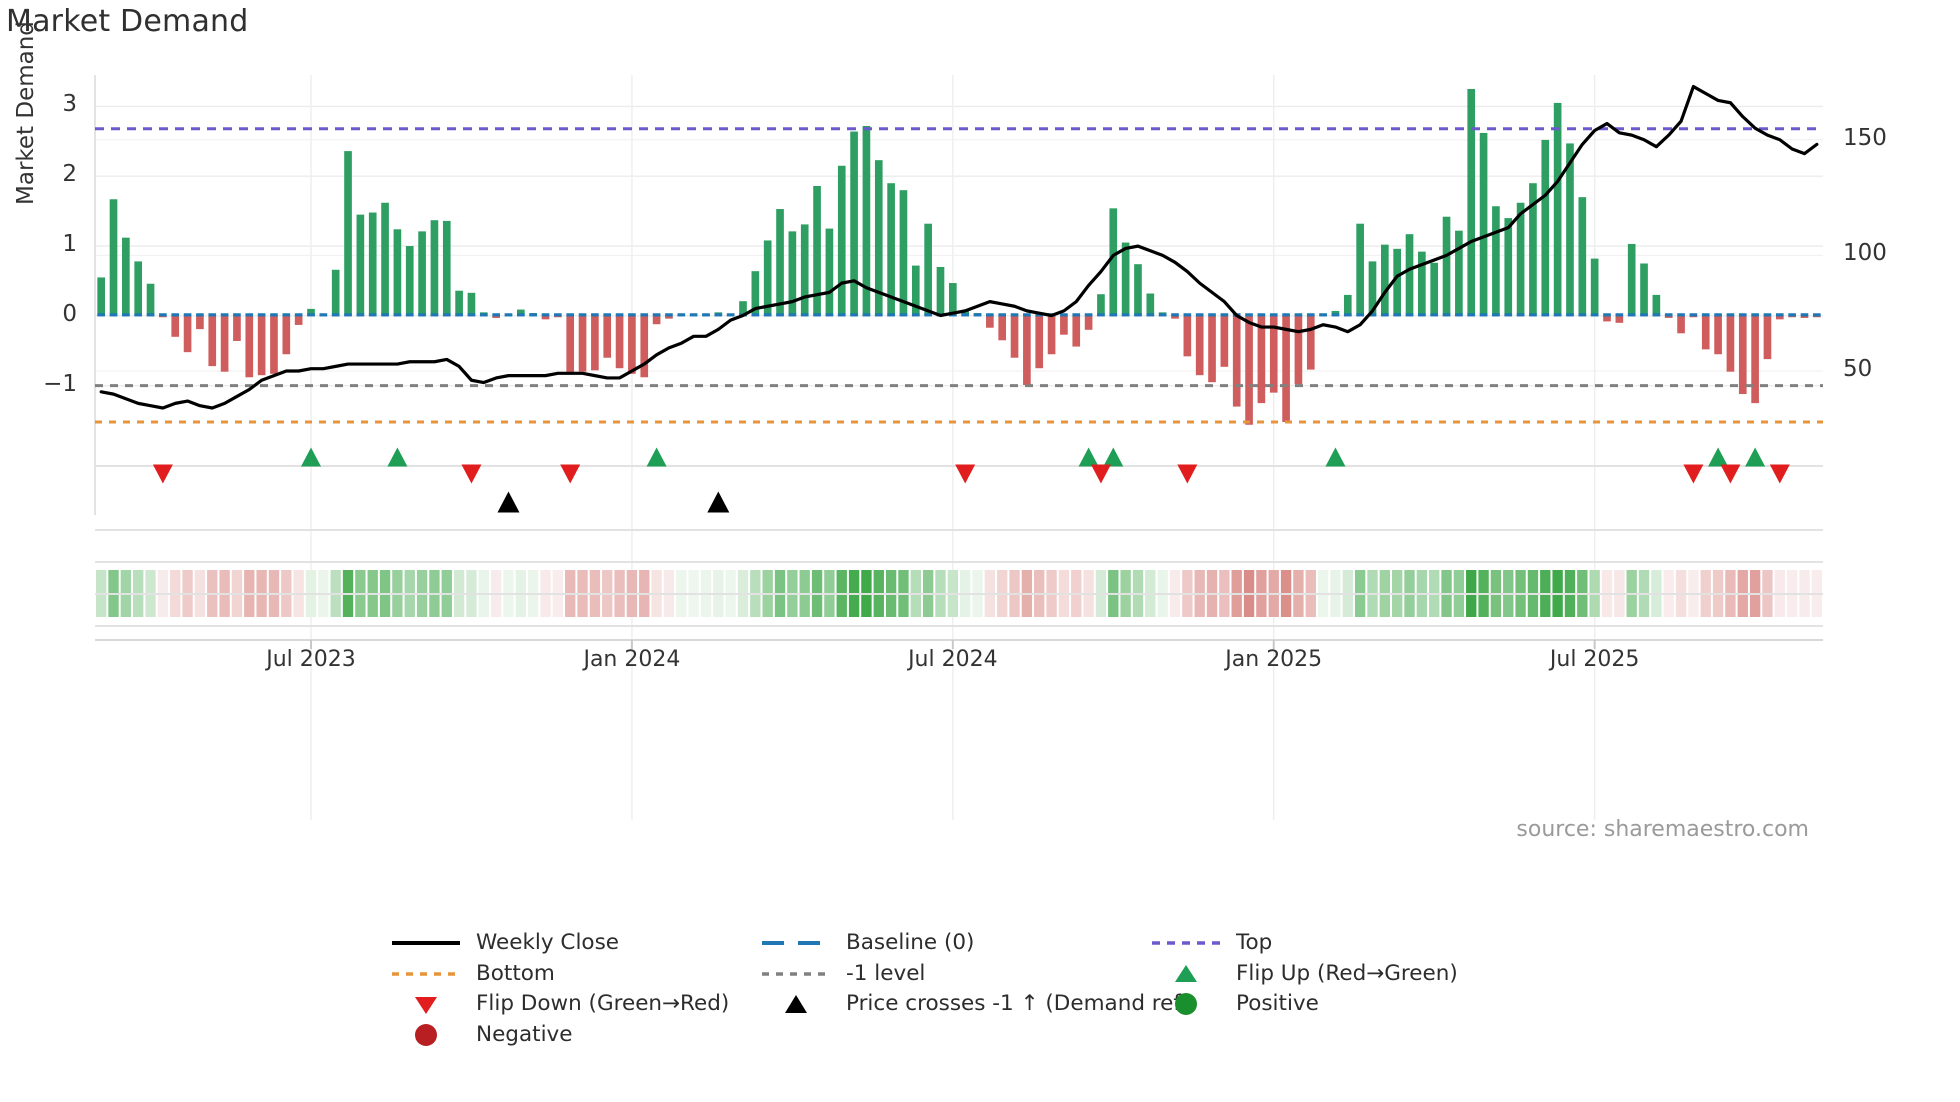  I want to click on y-tick-label: −1, so click(60, 383).